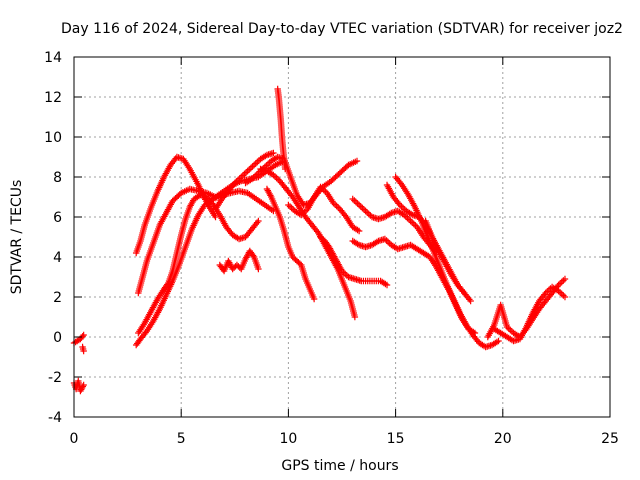 The image size is (640, 480). What do you see at coordinates (53, 58) in the screenshot?
I see `y-tick-label: 14` at bounding box center [53, 58].